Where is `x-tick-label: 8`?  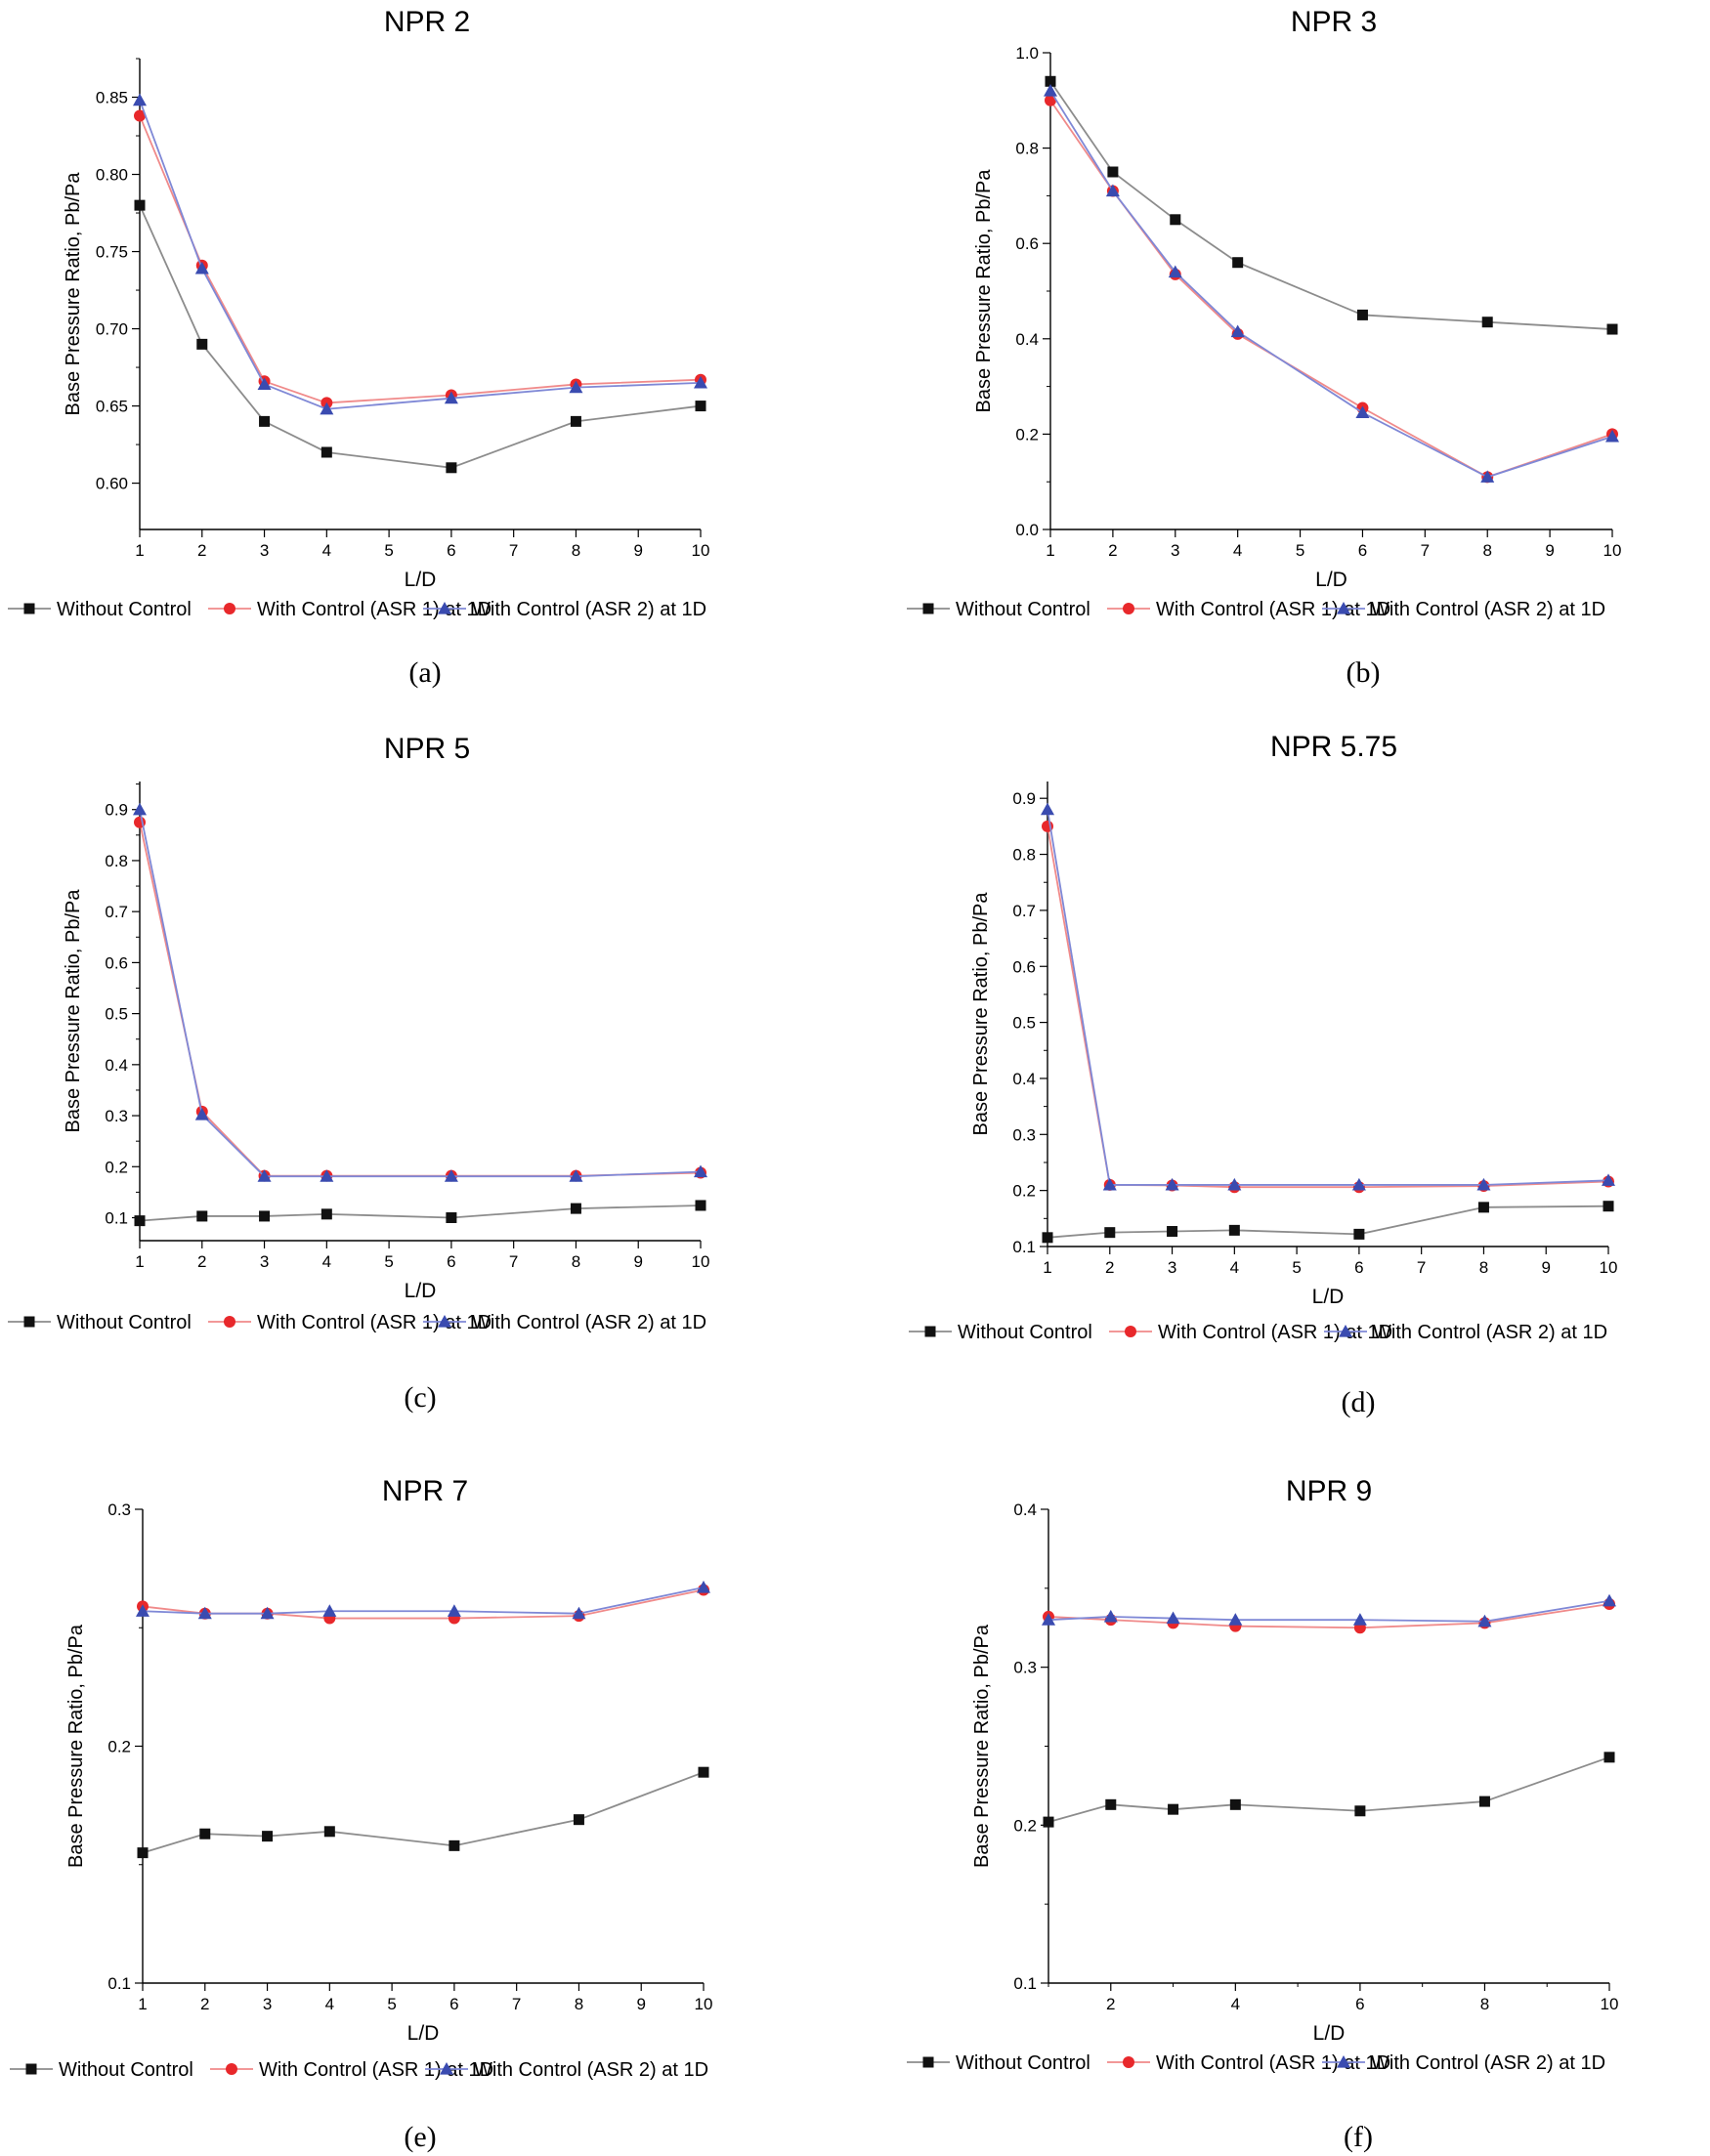 x-tick-label: 8 is located at coordinates (1483, 1268).